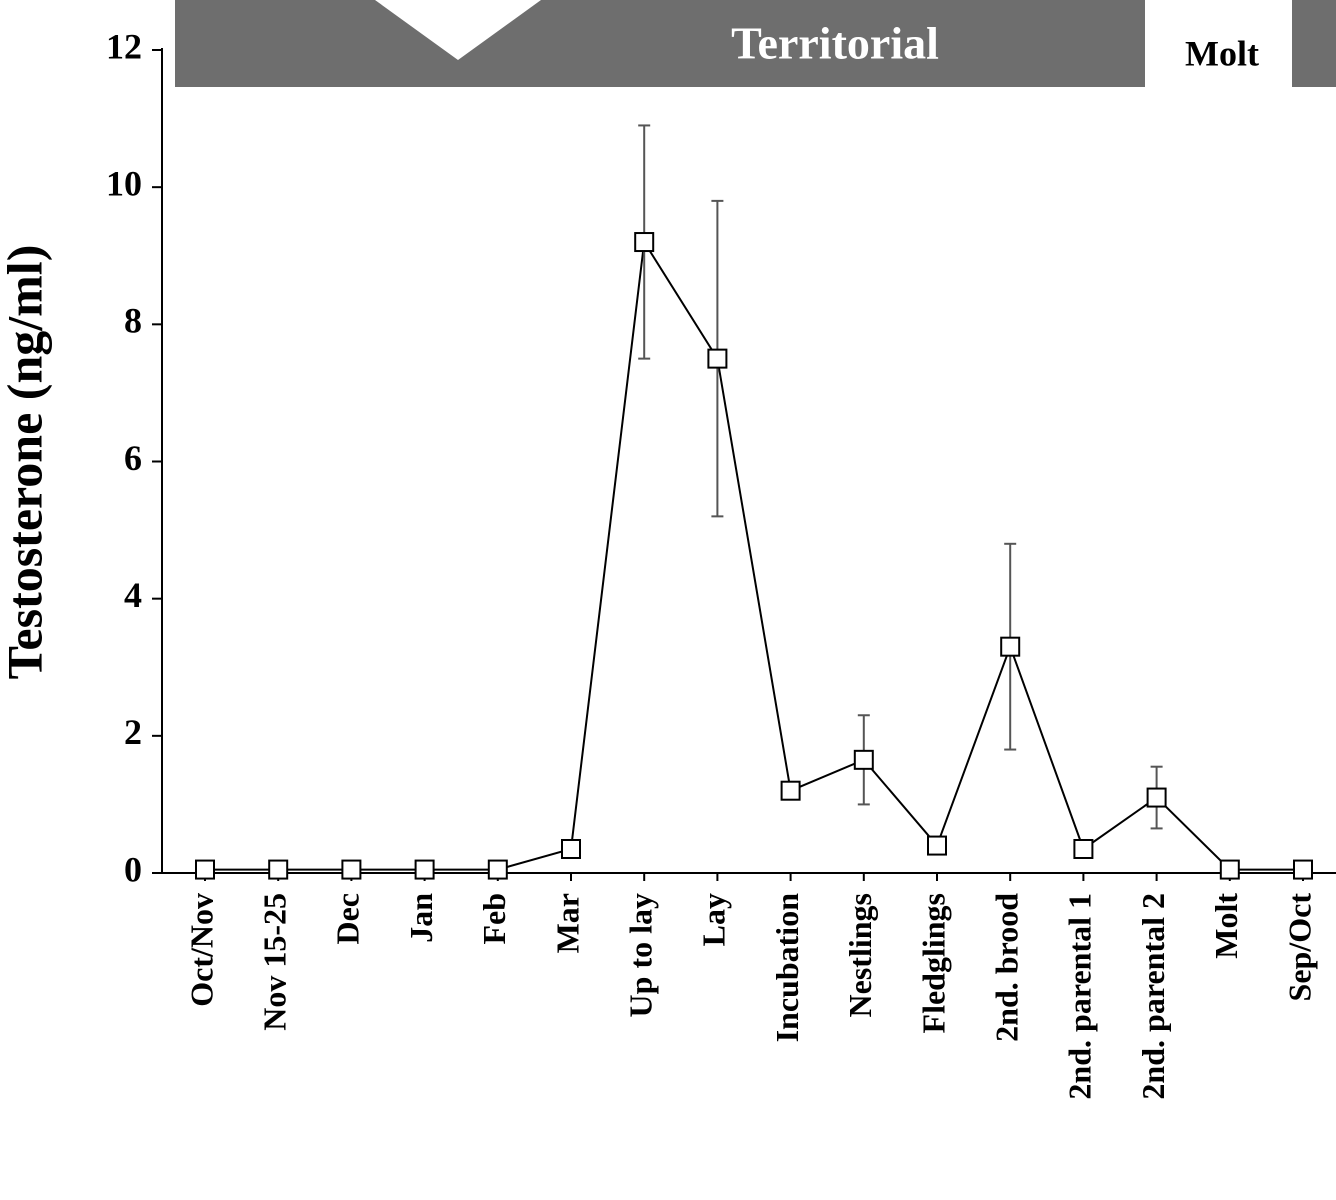  Describe the element at coordinates (124, 46) in the screenshot. I see `y-tick-label: 12` at that location.